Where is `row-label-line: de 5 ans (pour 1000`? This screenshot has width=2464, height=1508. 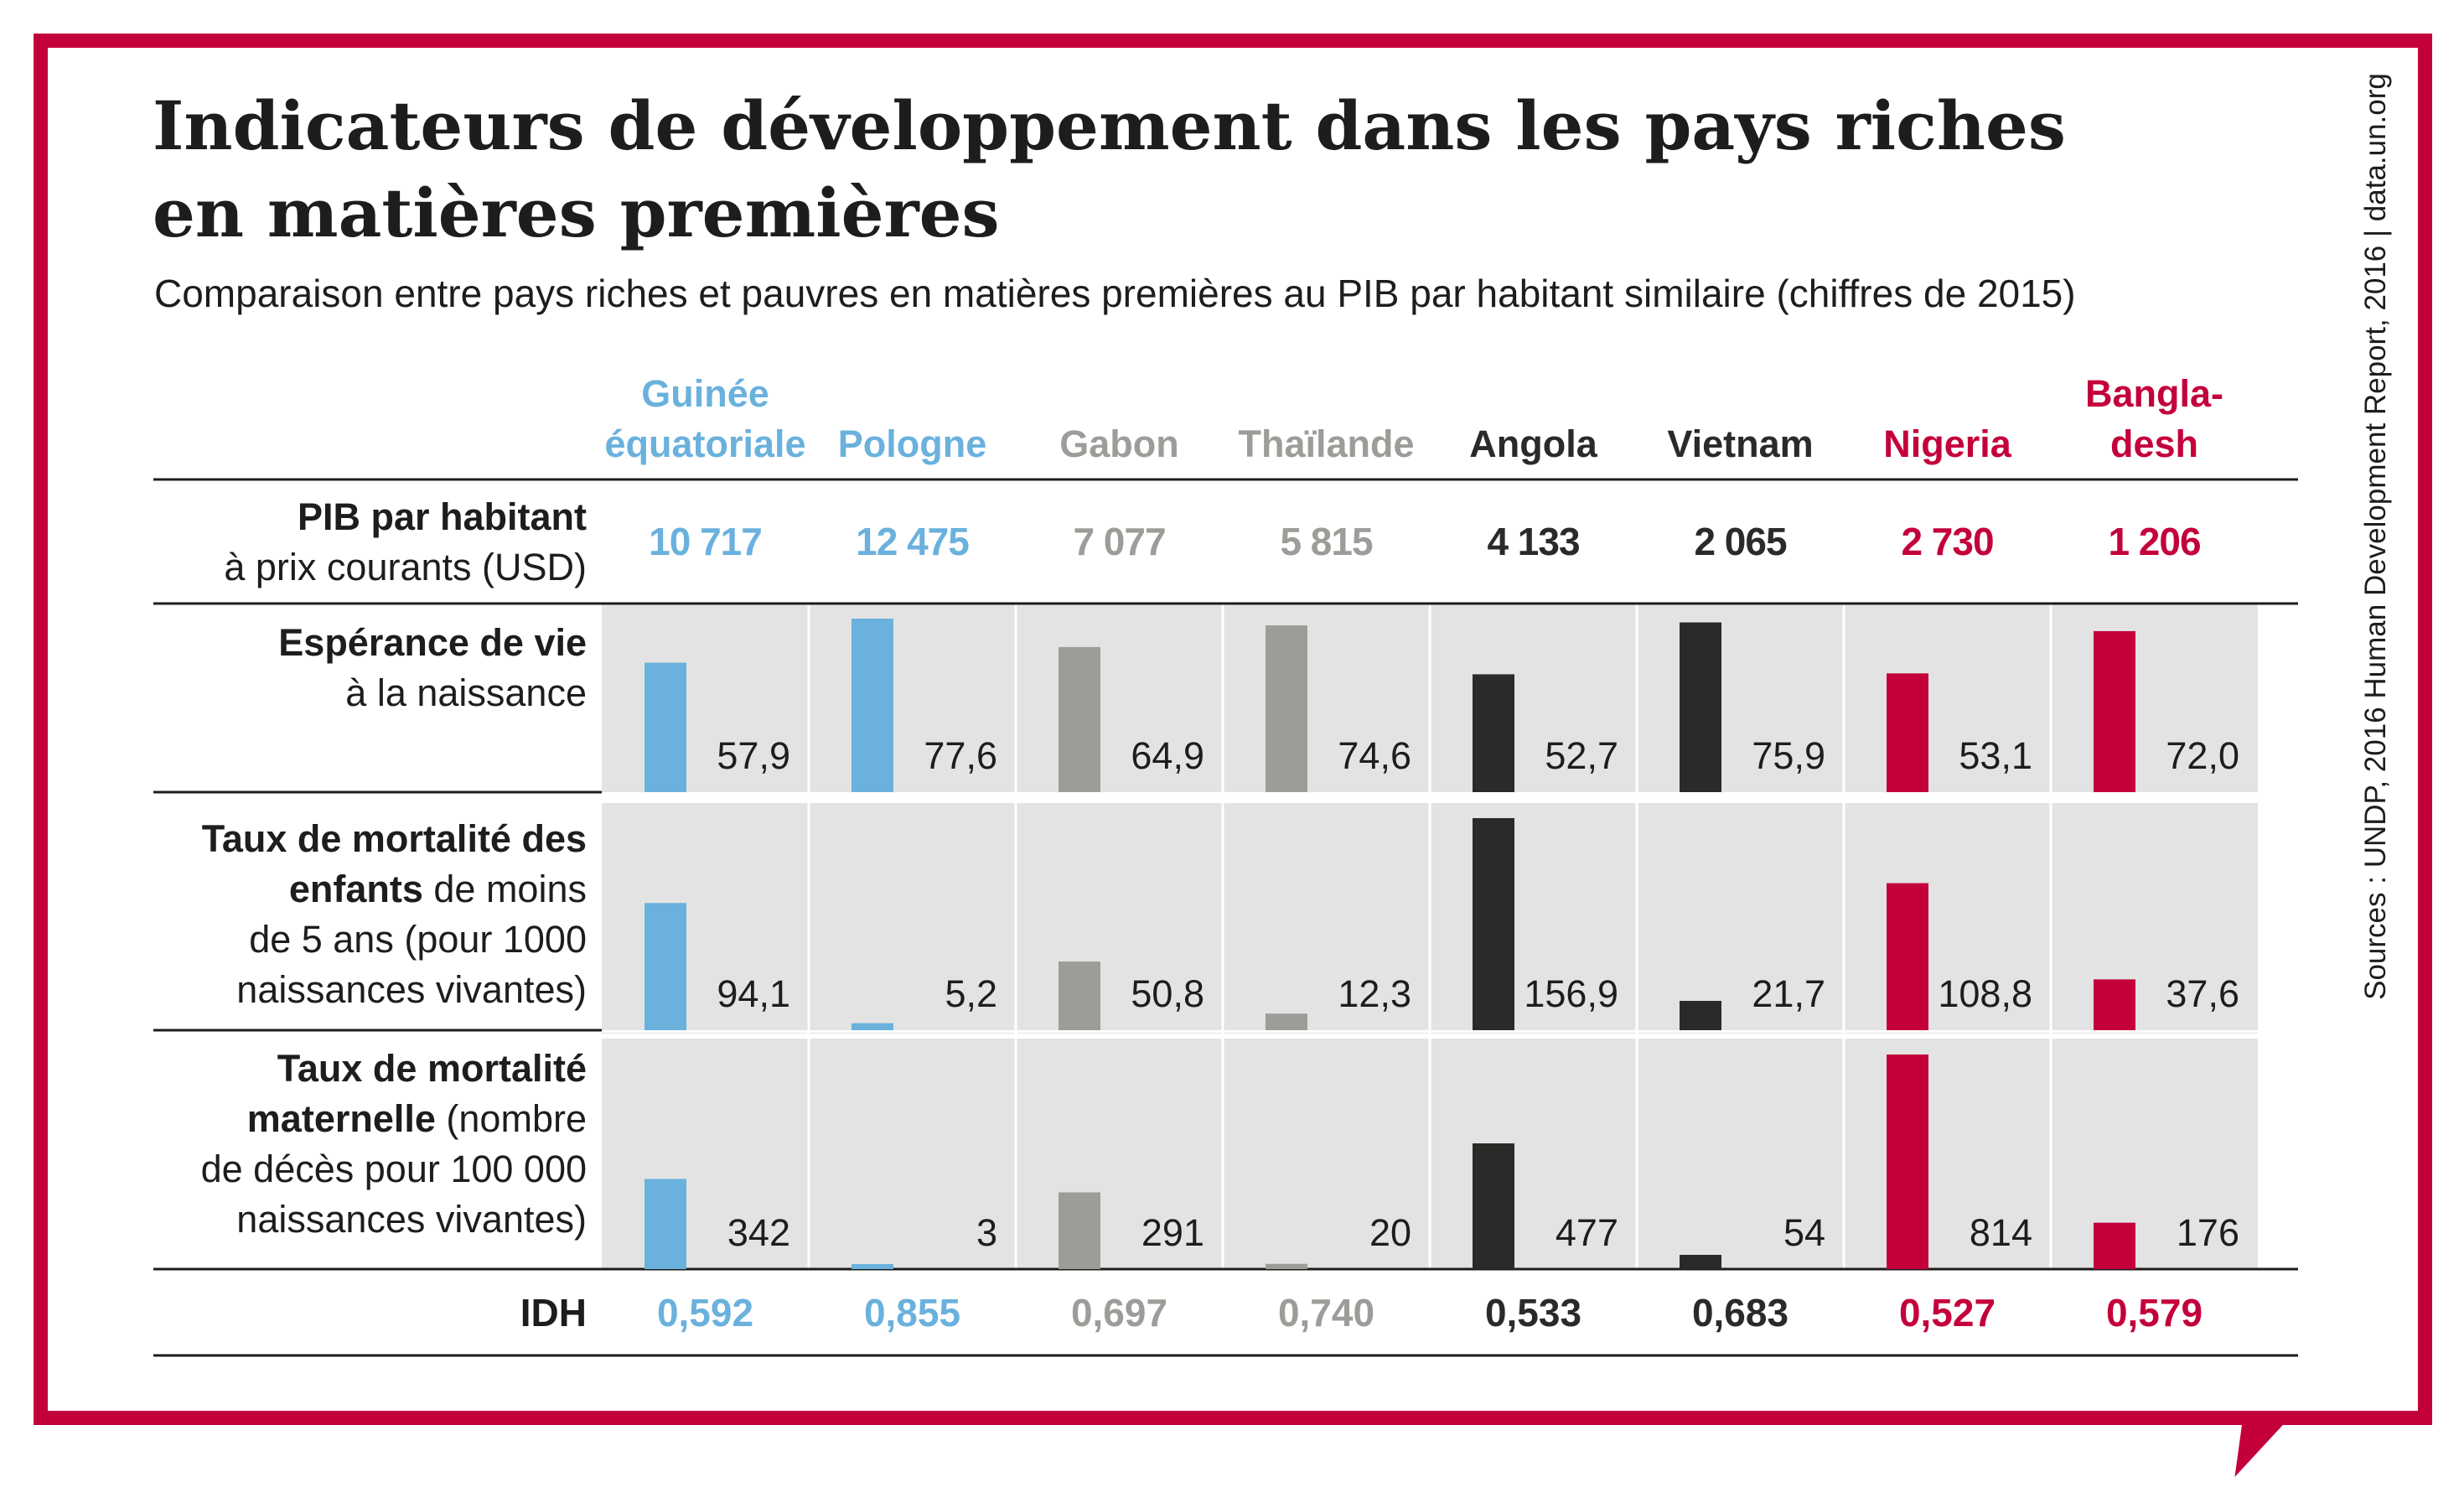
row-label-line: de 5 ans (pour 1000 is located at coordinates (418, 939).